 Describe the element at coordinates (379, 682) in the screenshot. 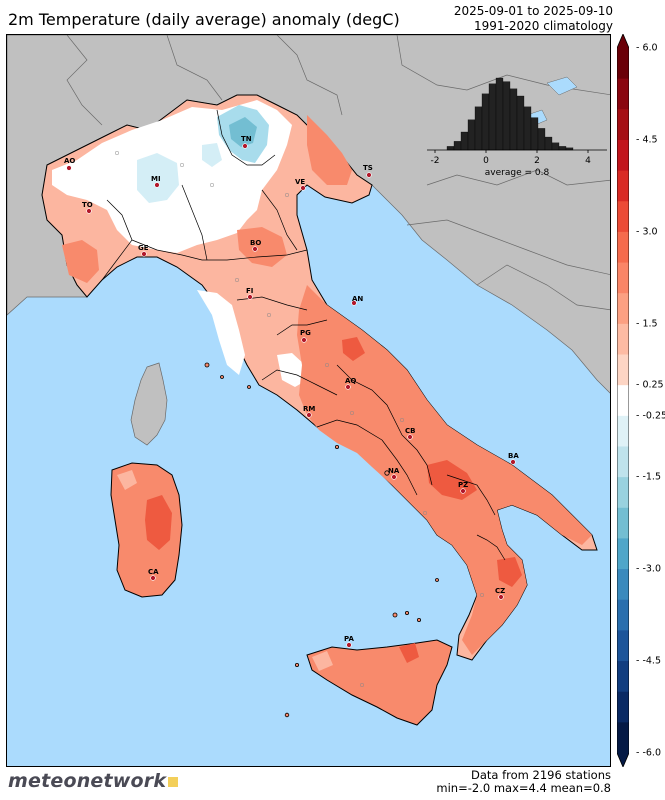

I see `sicily` at that location.